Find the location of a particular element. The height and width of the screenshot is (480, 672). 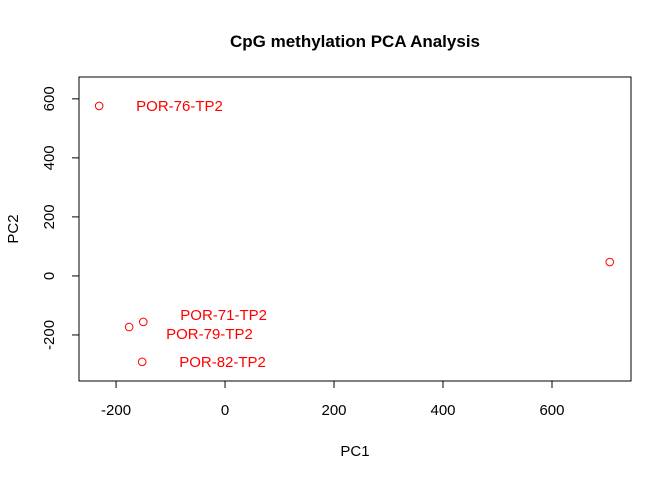

point-label: POR-76-TP2 is located at coordinates (179, 106).